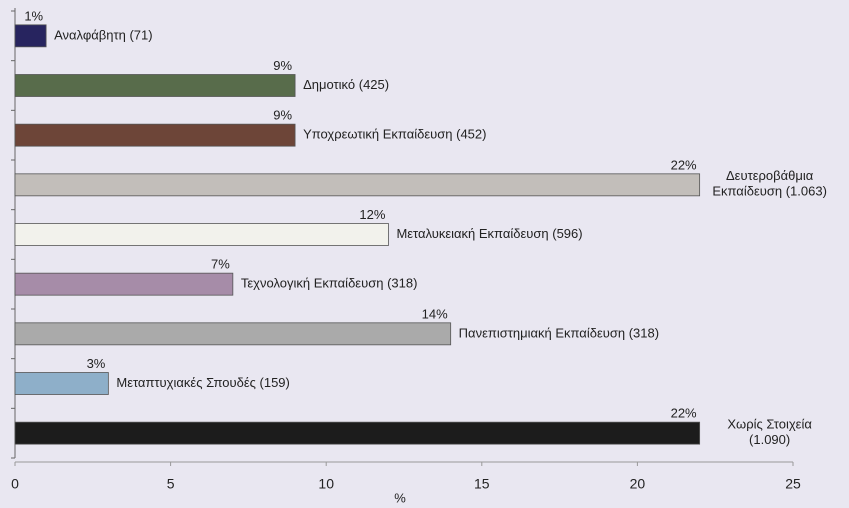 This screenshot has height=508, width=849. What do you see at coordinates (171, 484) in the screenshot?
I see `x-tick-label: 5` at bounding box center [171, 484].